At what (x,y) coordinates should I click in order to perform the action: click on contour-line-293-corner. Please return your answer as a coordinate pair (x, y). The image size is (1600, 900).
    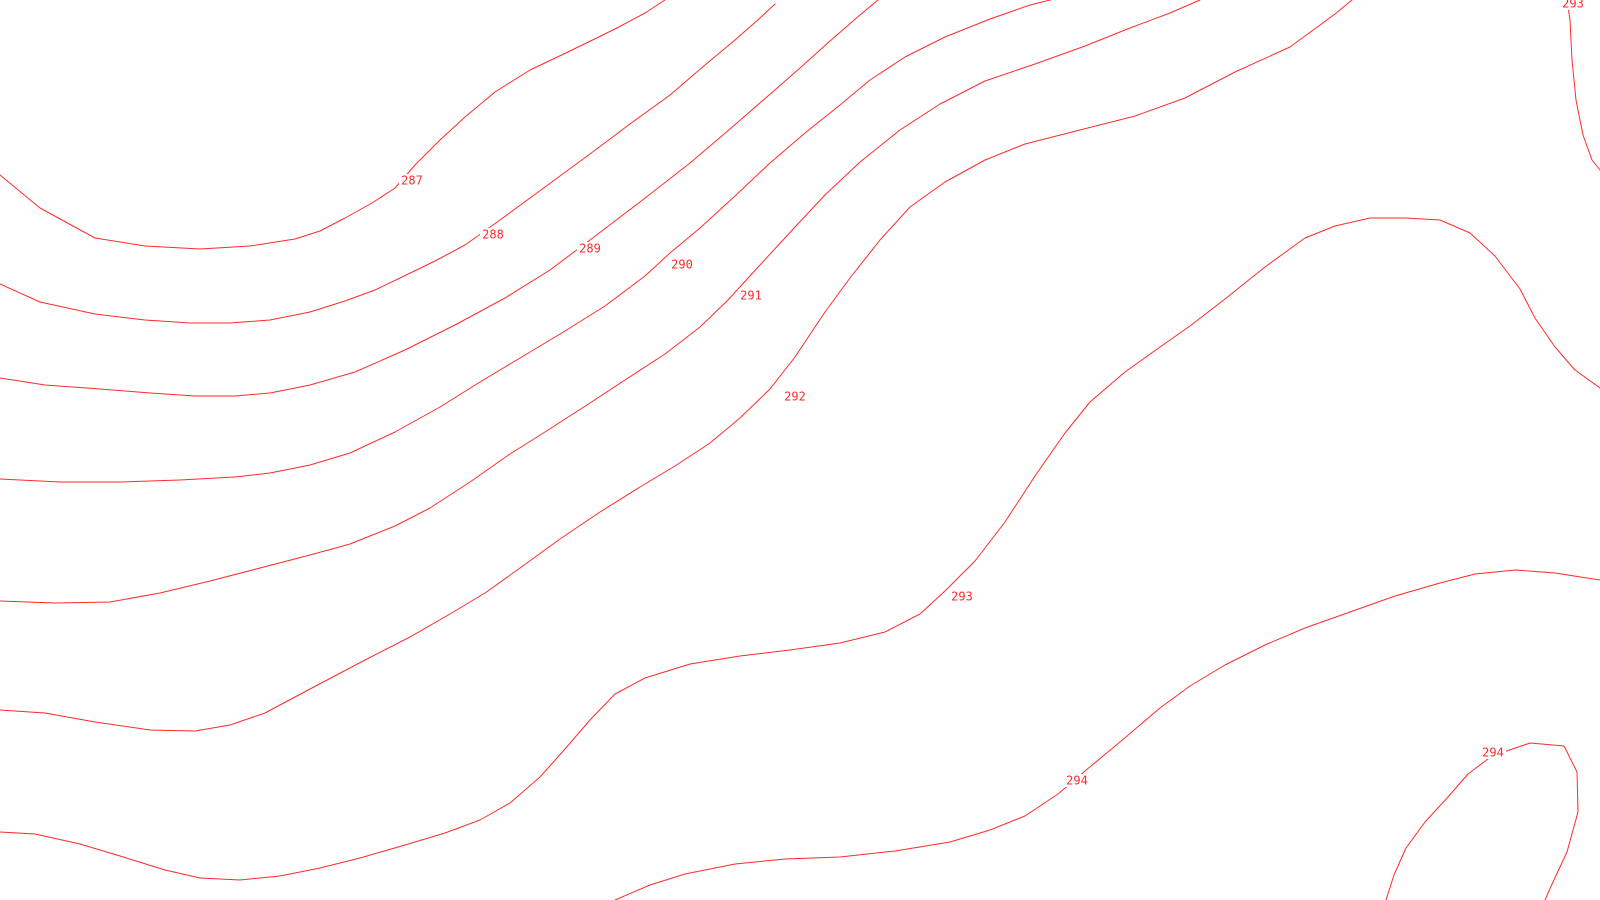
    Looking at the image, I should click on (1583, 85).